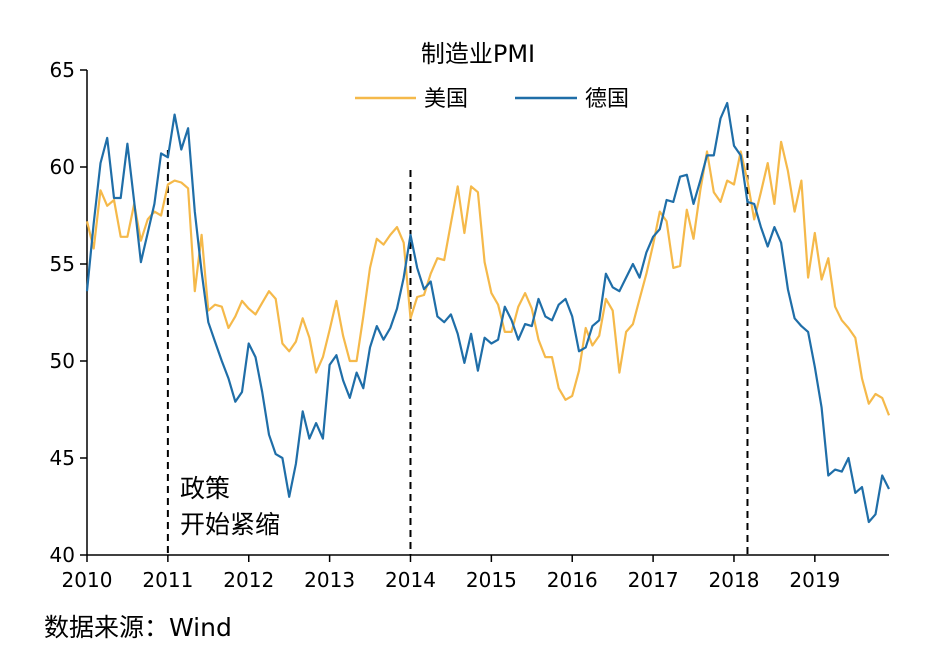 The width and height of the screenshot is (951, 663). What do you see at coordinates (62, 361) in the screenshot?
I see `y-tick-label: 50` at bounding box center [62, 361].